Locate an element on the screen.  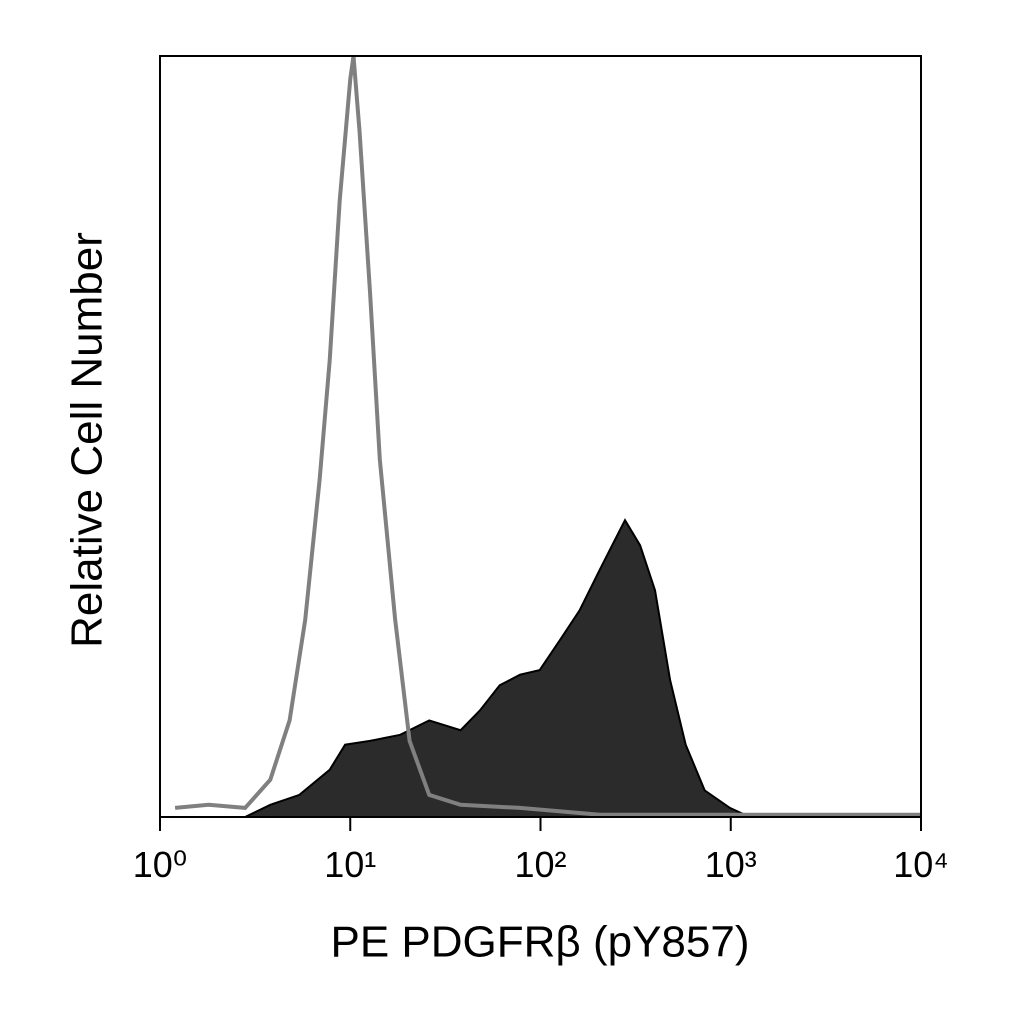
x-tick-label: 10³ is located at coordinates (731, 864).